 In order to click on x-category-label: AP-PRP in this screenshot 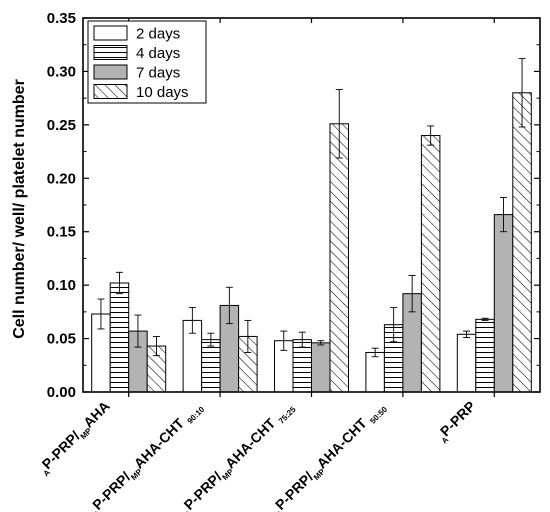, I will do `click(457, 422)`.